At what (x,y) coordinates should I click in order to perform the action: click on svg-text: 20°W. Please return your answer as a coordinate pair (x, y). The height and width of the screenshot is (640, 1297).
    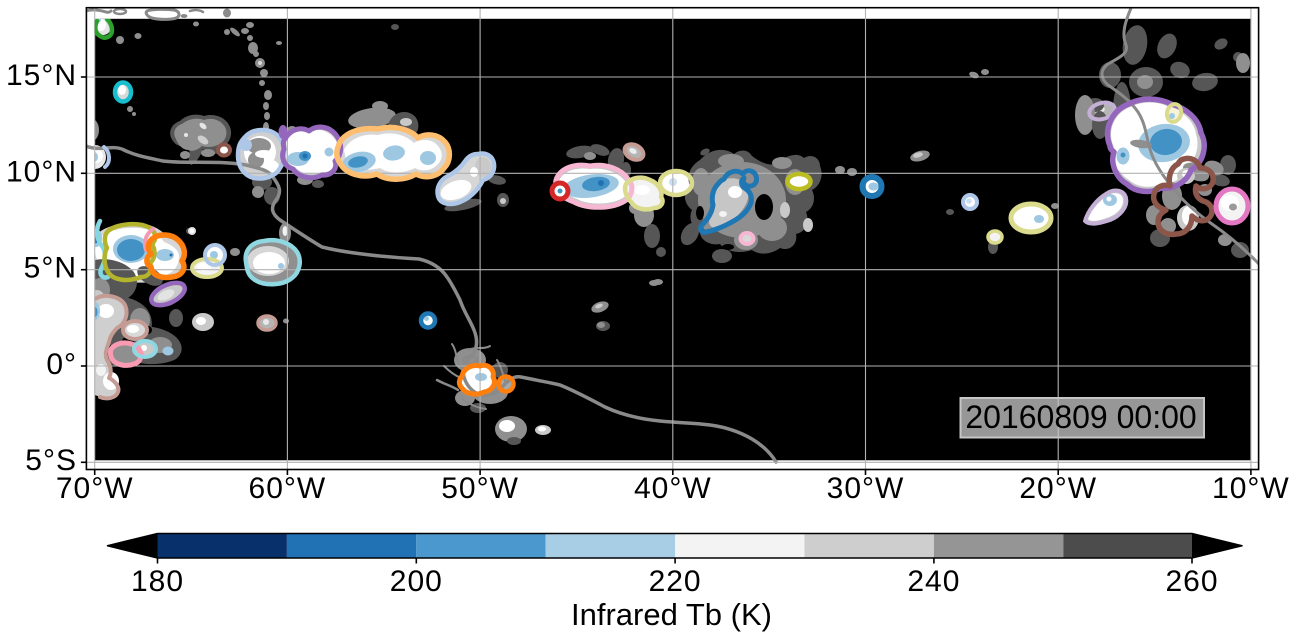
    Looking at the image, I should click on (1058, 488).